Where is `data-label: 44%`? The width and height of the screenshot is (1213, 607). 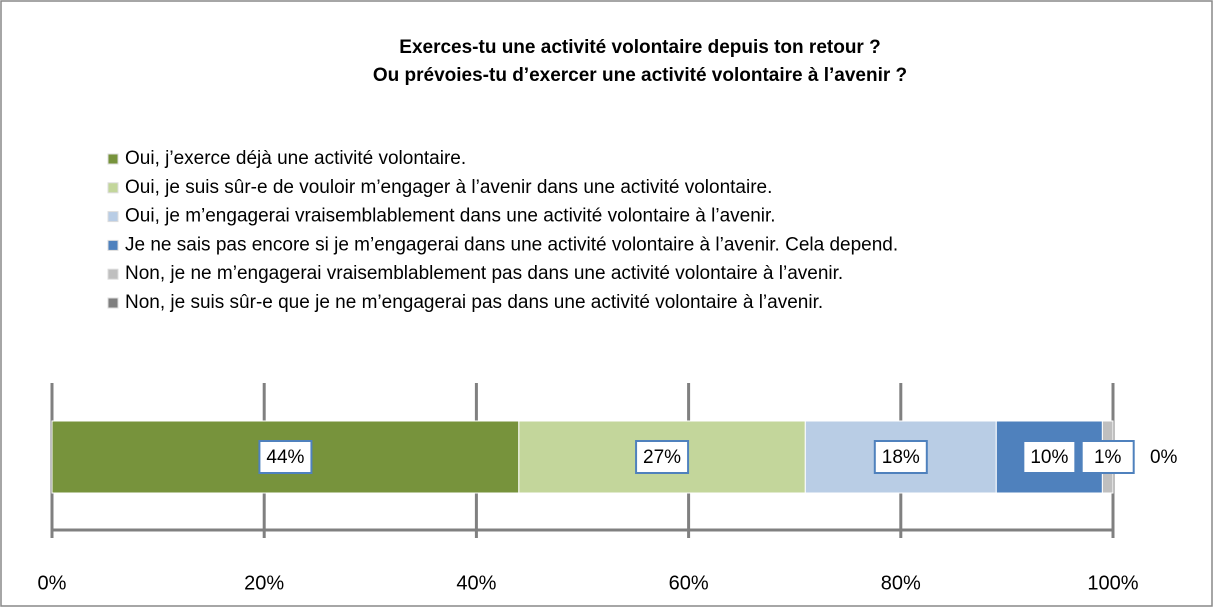
data-label: 44% is located at coordinates (285, 457).